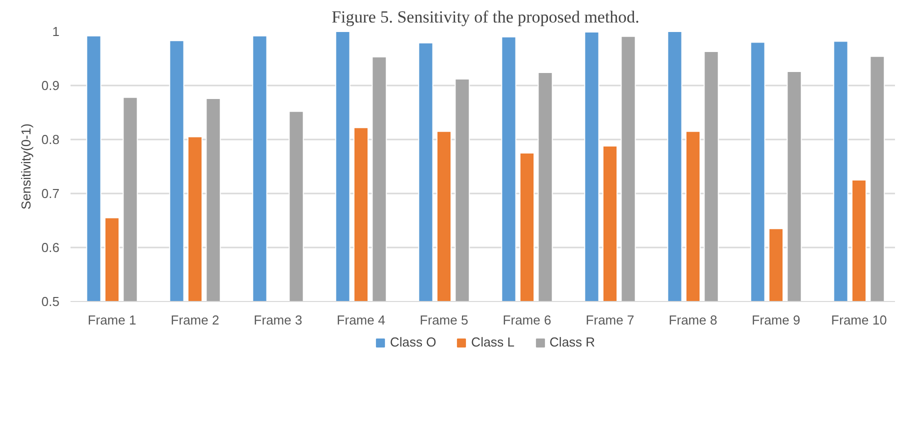 This screenshot has width=921, height=426. Describe the element at coordinates (527, 320) in the screenshot. I see `x-tick-label: Frame 6` at that location.